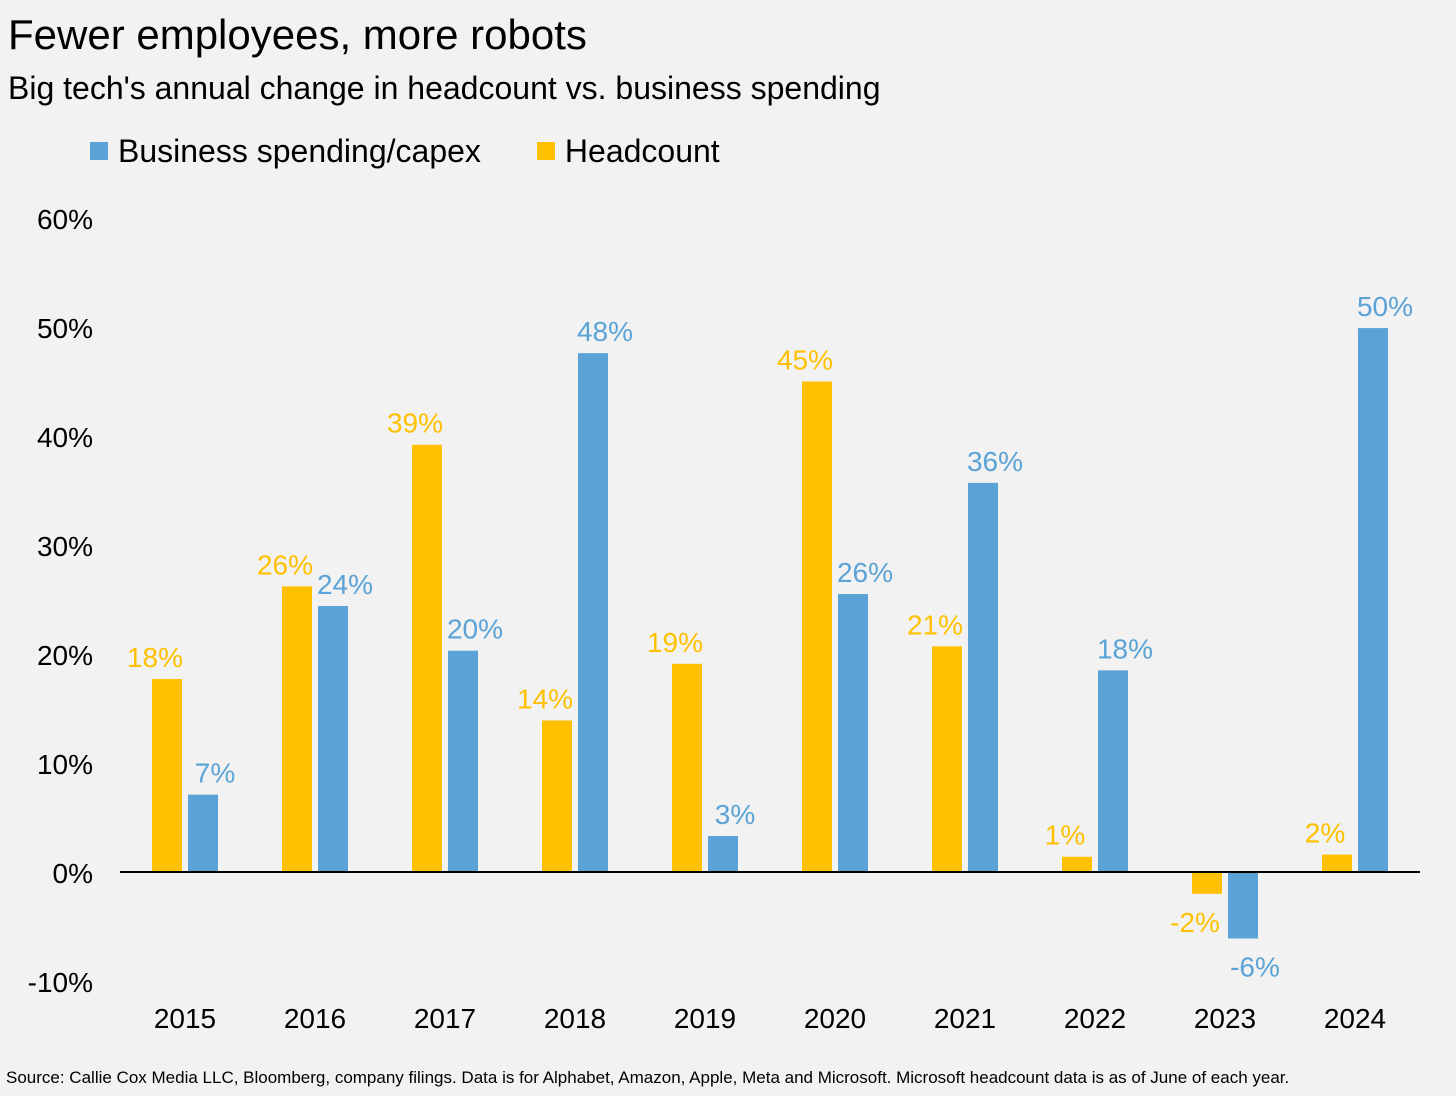 The height and width of the screenshot is (1096, 1456). I want to click on x-tick-label: 2020, so click(835, 1018).